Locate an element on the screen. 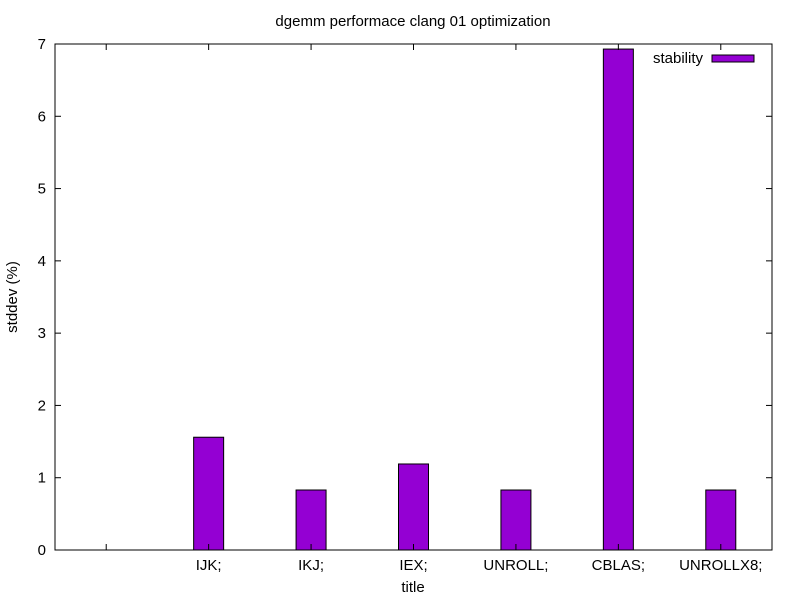 The height and width of the screenshot is (605, 800). y-tick-label: 1 is located at coordinates (42, 478).